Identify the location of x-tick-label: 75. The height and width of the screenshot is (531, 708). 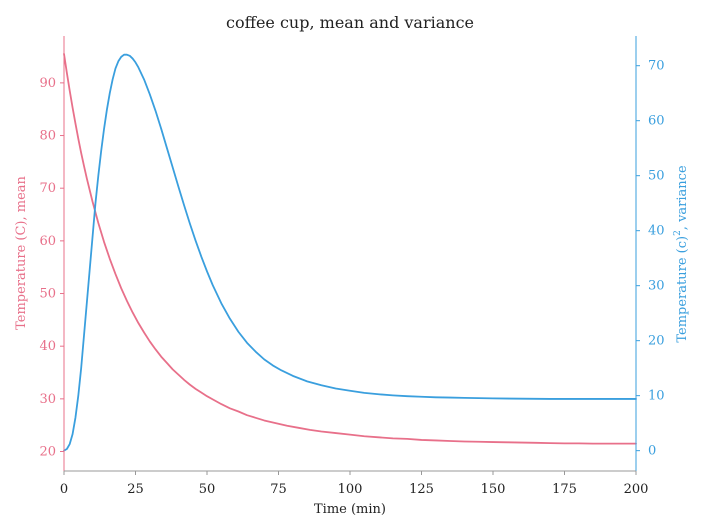
(278, 489).